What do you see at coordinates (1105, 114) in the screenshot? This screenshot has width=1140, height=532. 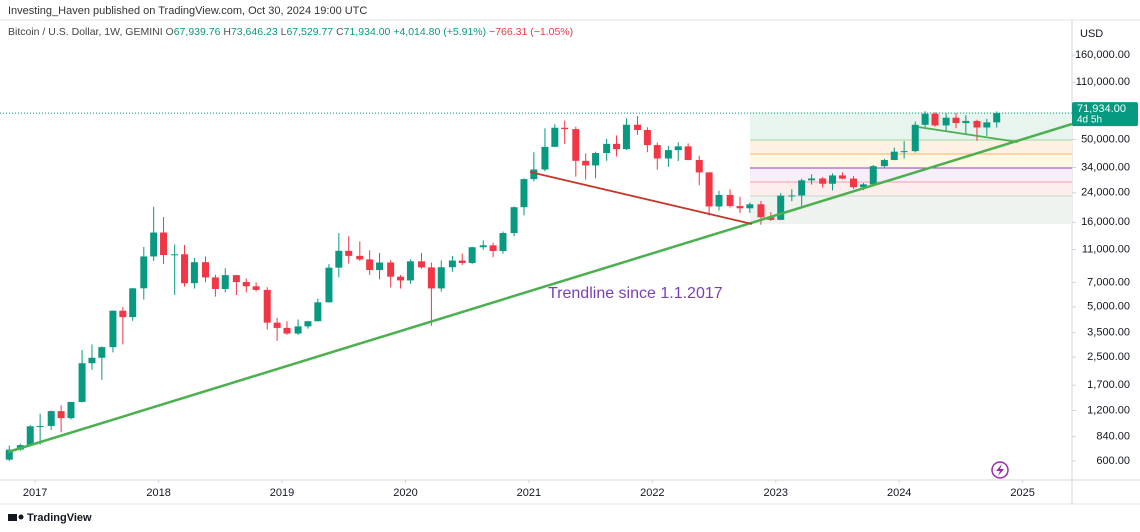 I see `last-price-box` at bounding box center [1105, 114].